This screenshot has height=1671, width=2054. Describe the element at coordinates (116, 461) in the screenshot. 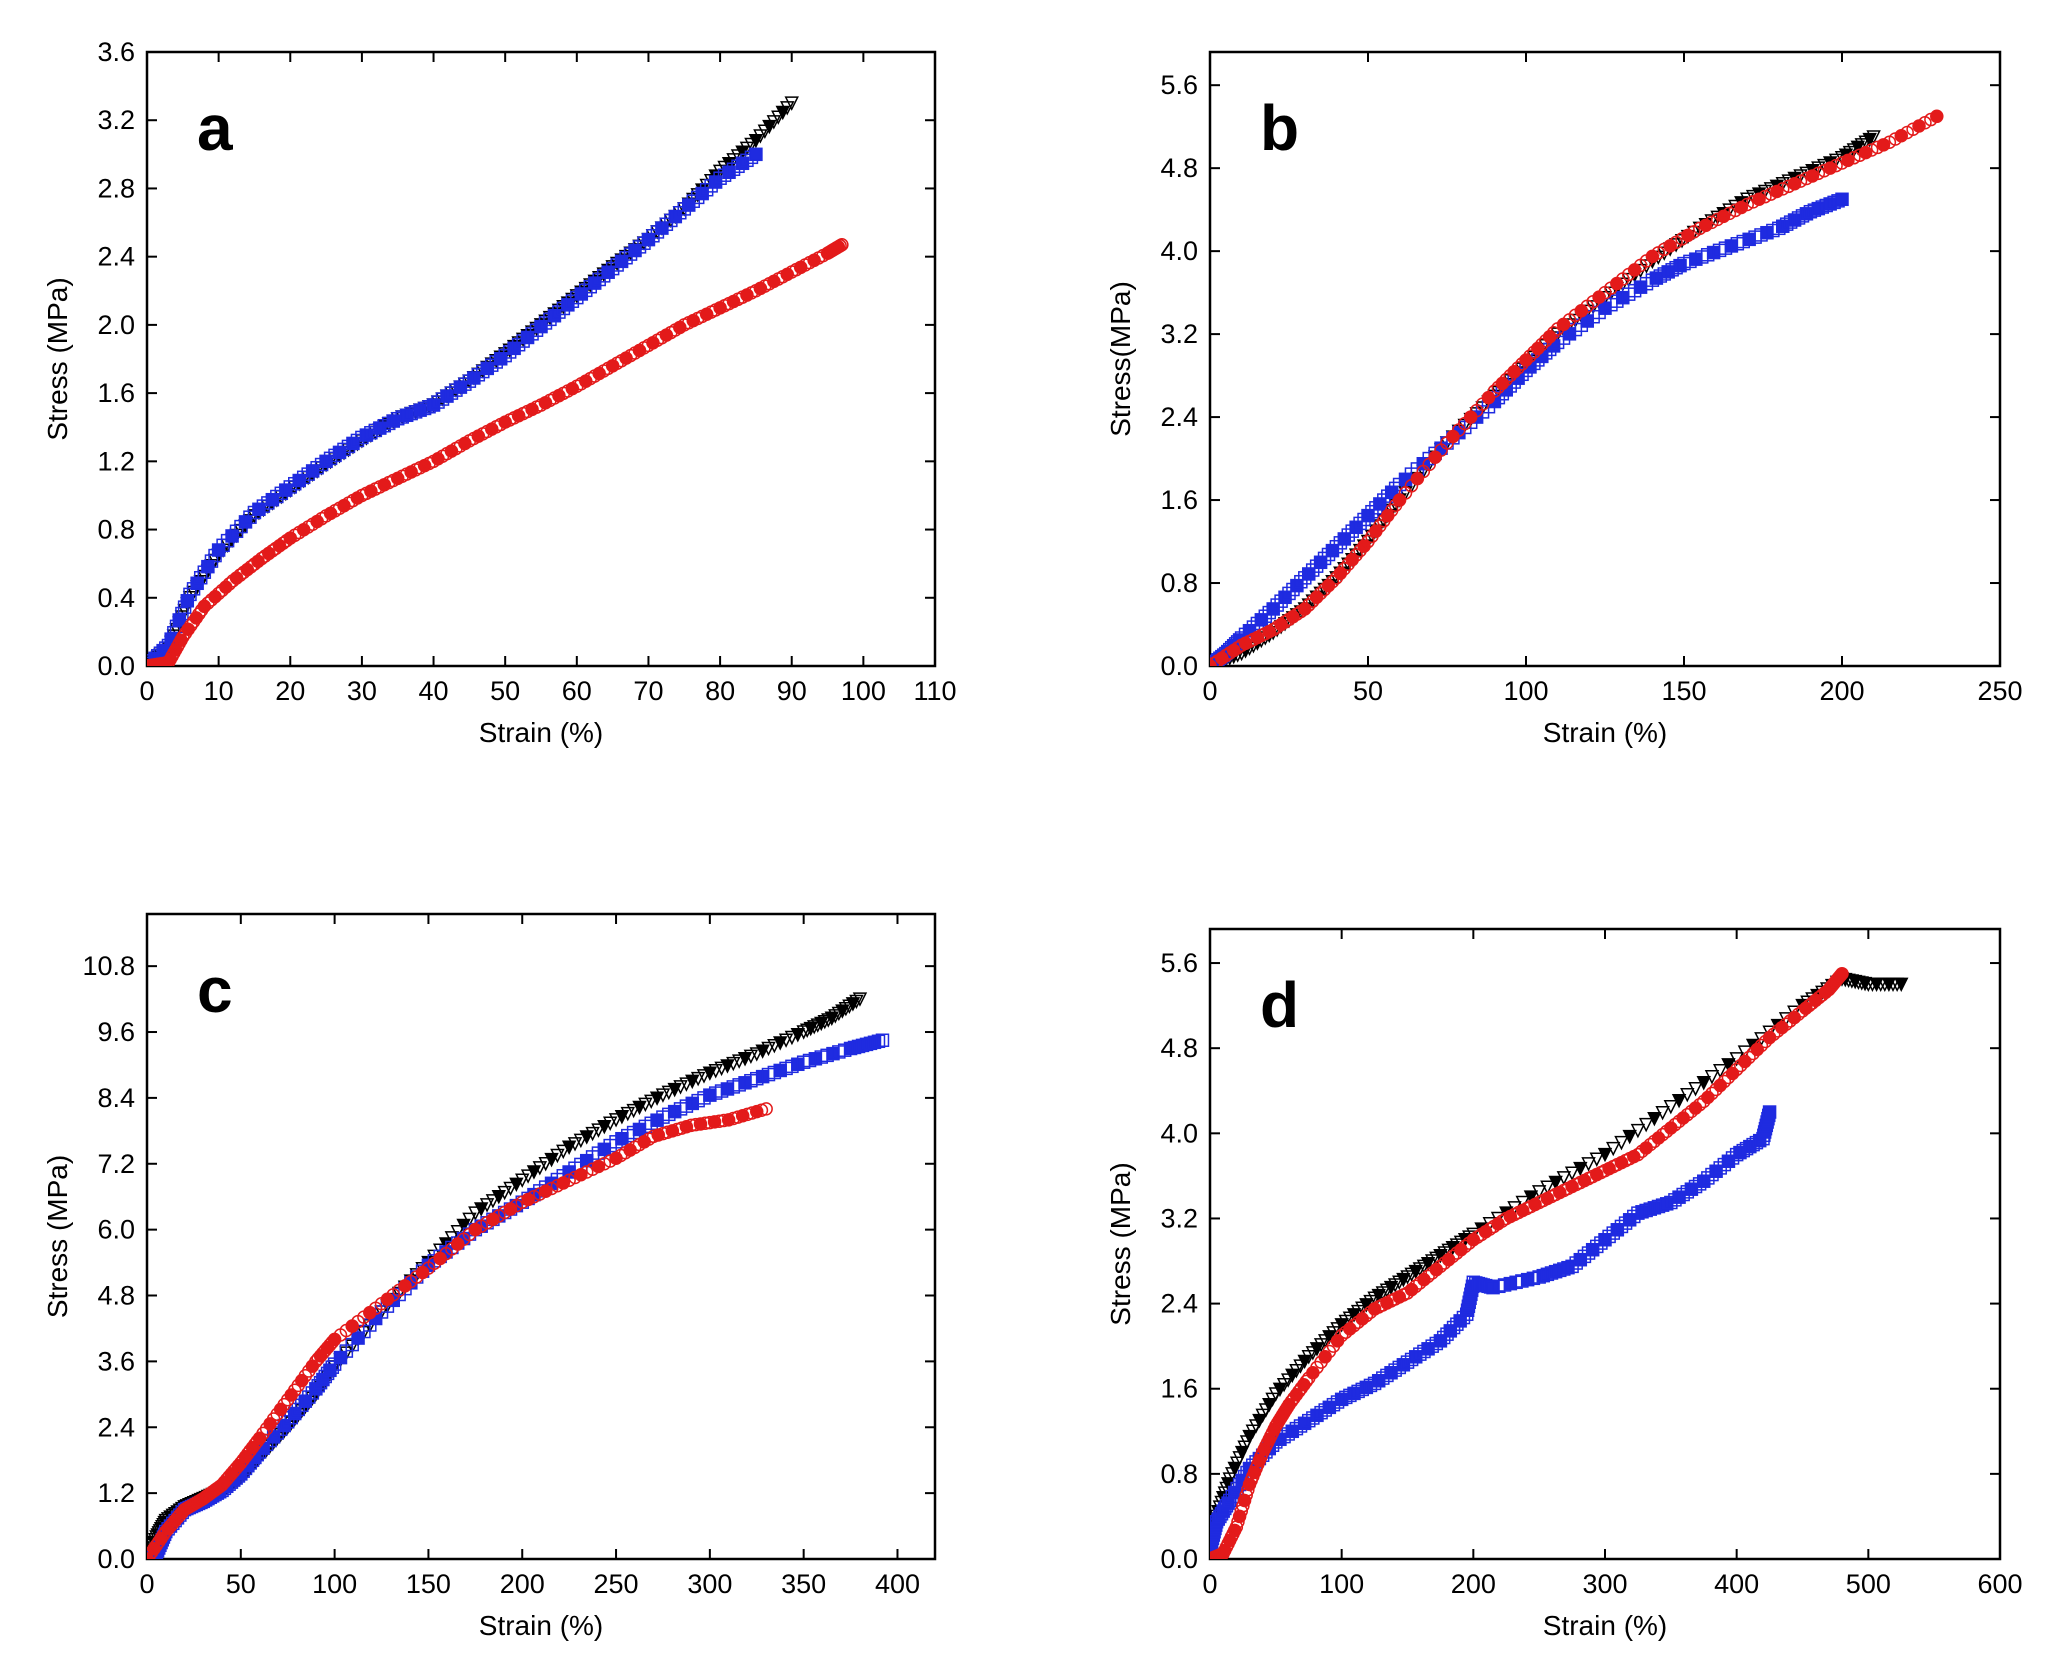

I see `y-tick-label: 1.2` at that location.